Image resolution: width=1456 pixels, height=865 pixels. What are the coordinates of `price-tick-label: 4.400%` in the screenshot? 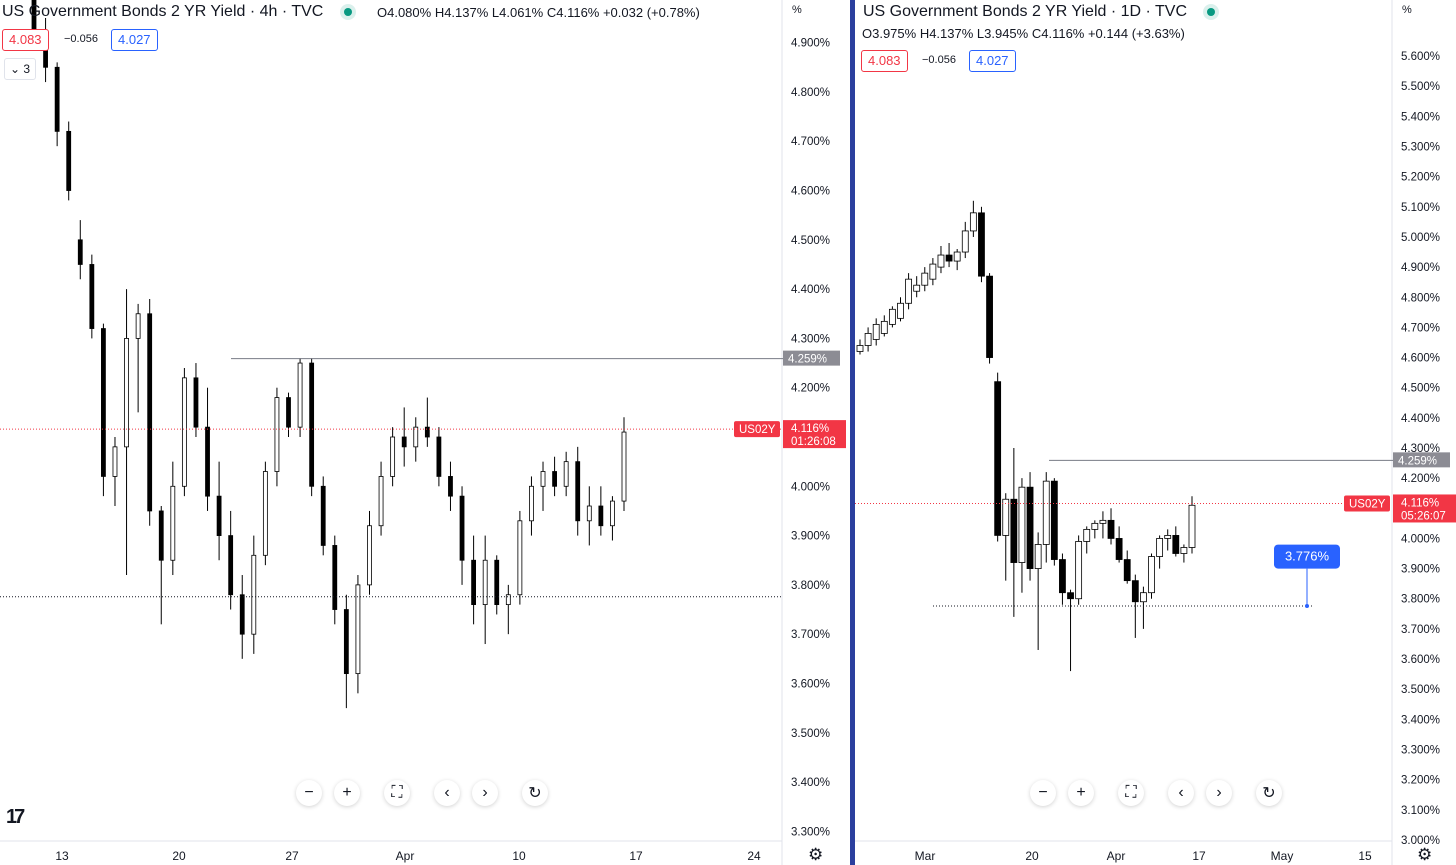 It's located at (1420, 419).